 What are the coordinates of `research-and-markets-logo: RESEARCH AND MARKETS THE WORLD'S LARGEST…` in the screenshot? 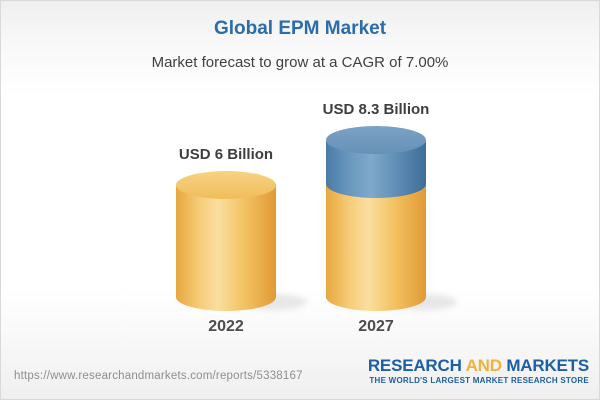 It's located at (478, 371).